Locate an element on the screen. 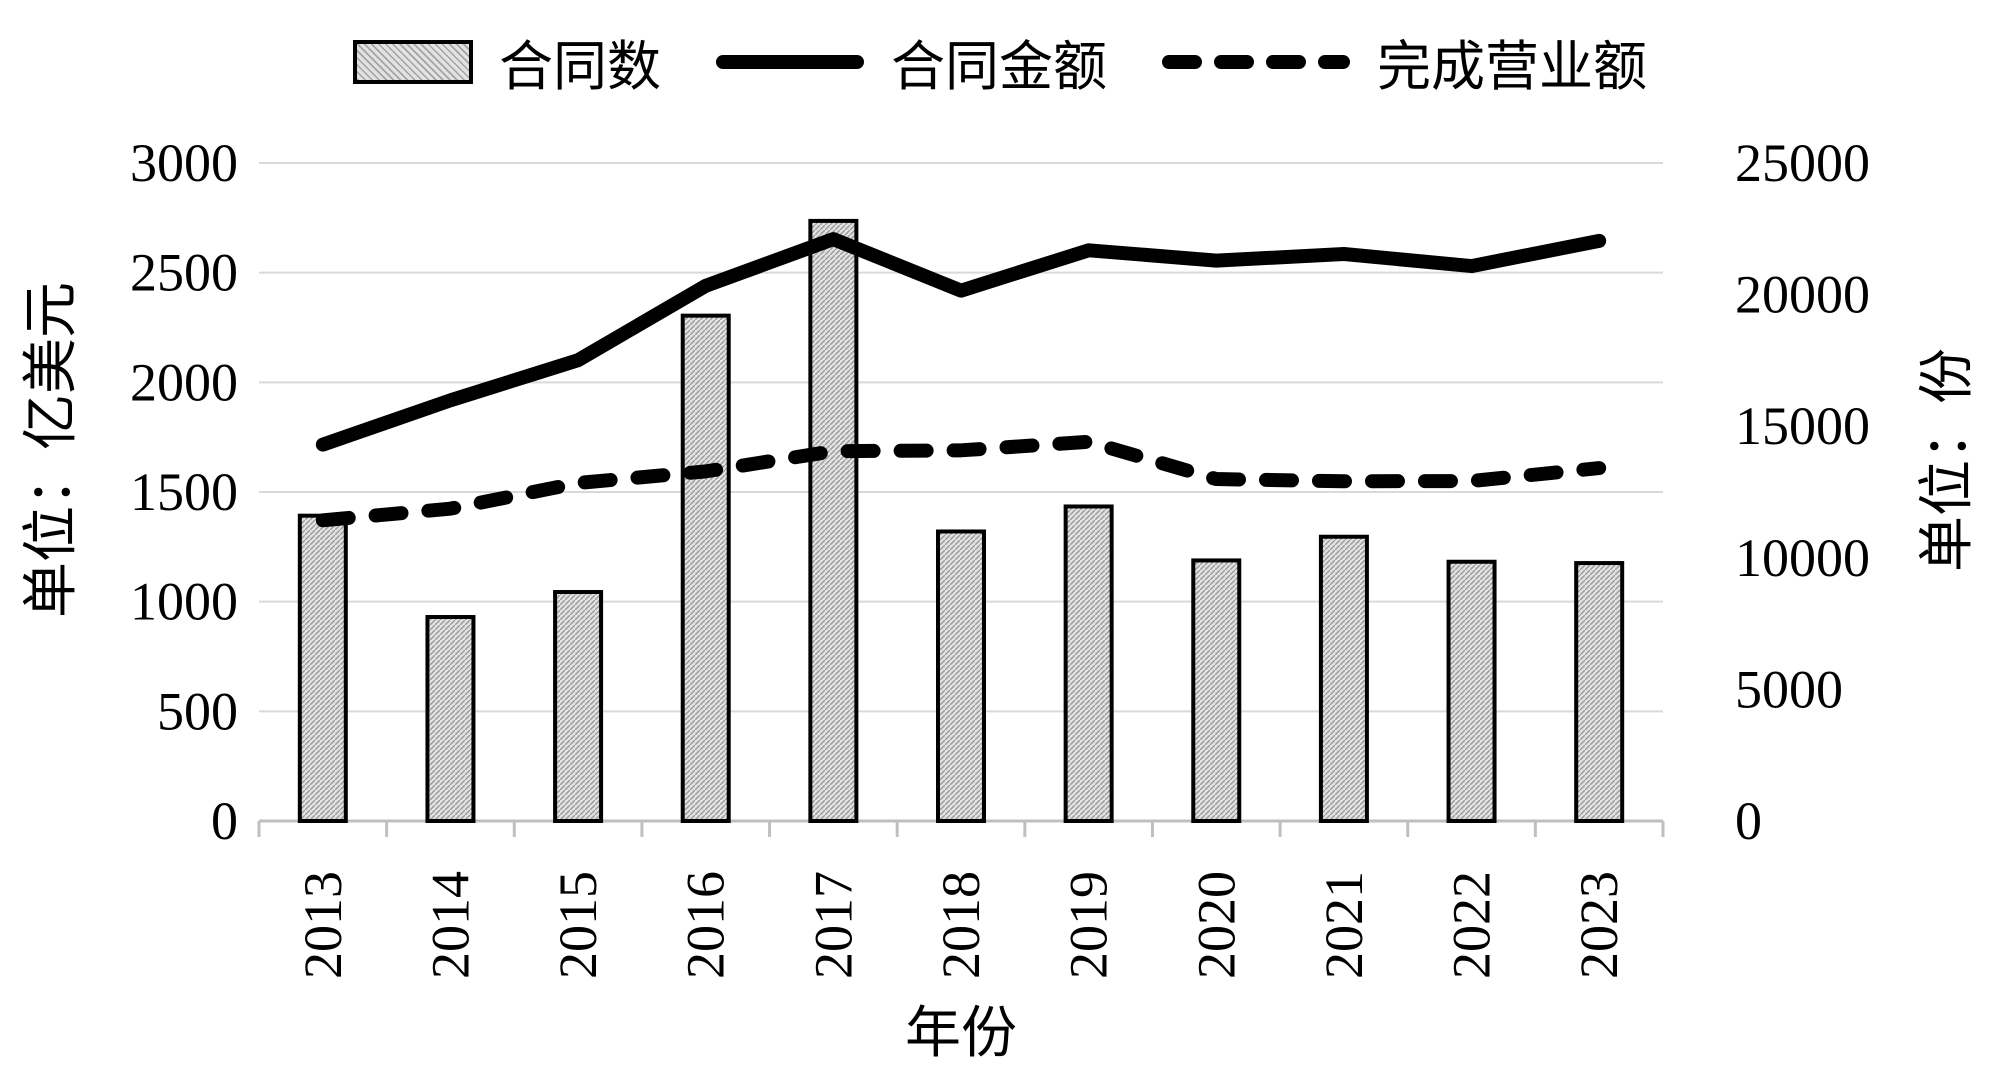 This screenshot has height=1074, width=2000. left-axis-tick-label: 2000 is located at coordinates (184, 382).